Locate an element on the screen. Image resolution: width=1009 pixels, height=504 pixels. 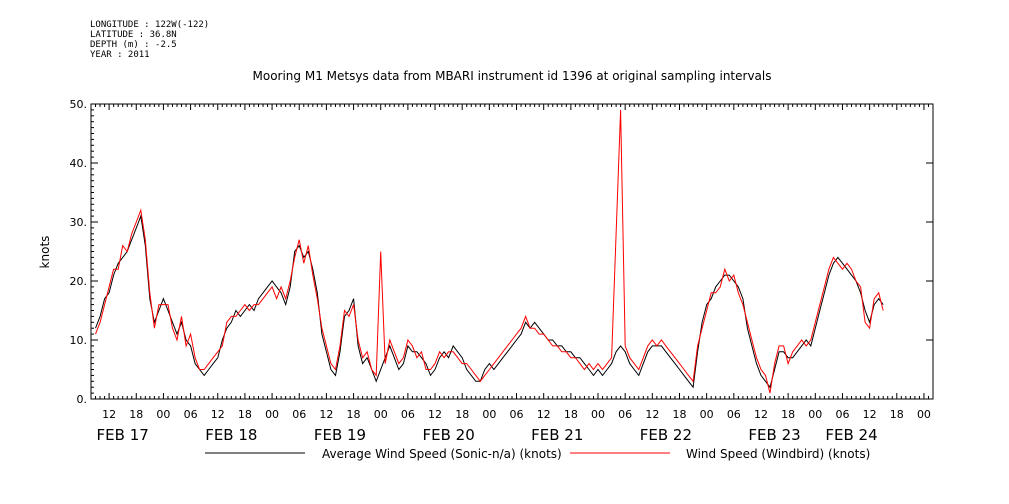
x-day-label: FEB 21 is located at coordinates (557, 435).